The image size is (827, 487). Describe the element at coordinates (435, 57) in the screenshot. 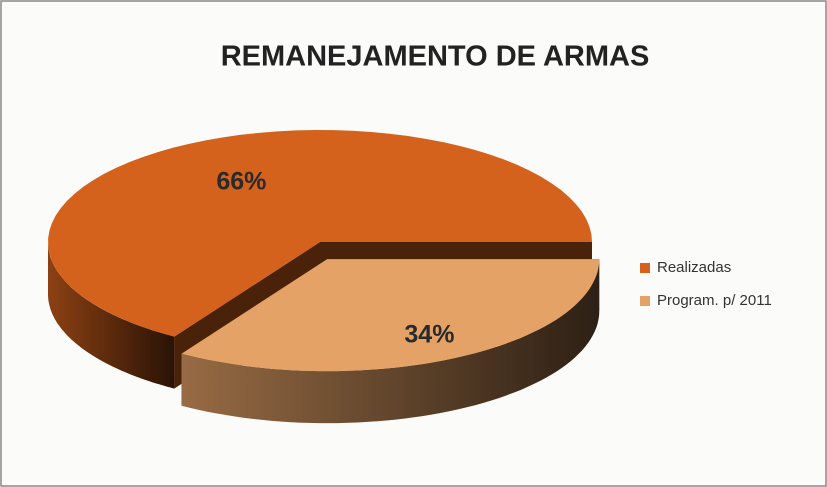

I see `chart-title: REMANEJAMENTO DE ARMAS` at that location.